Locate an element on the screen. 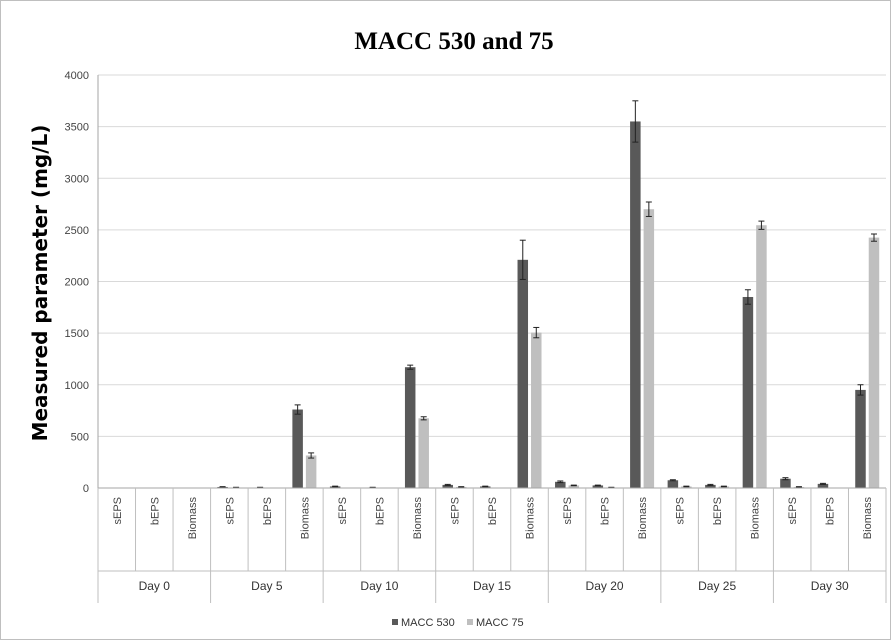 The height and width of the screenshot is (644, 891). group-label: Day 15 is located at coordinates (492, 586).